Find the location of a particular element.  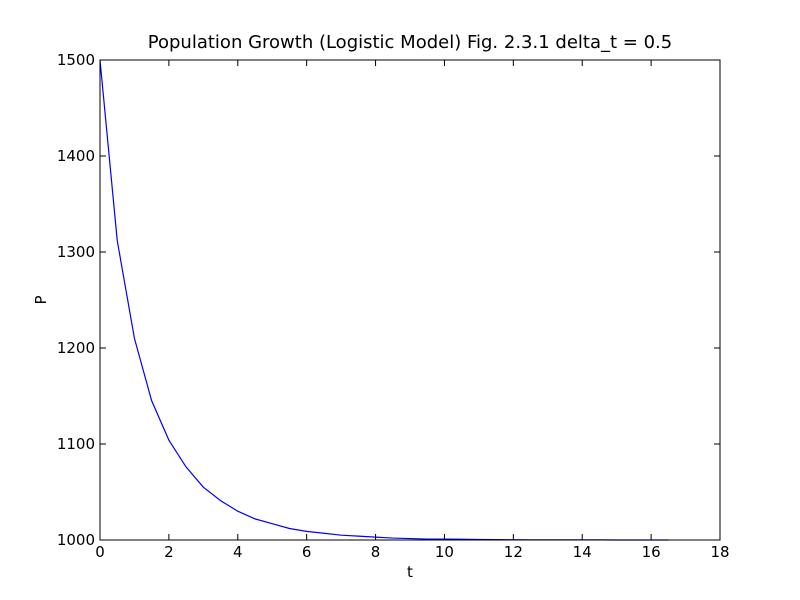

x-tick-label: 0 is located at coordinates (100, 552).